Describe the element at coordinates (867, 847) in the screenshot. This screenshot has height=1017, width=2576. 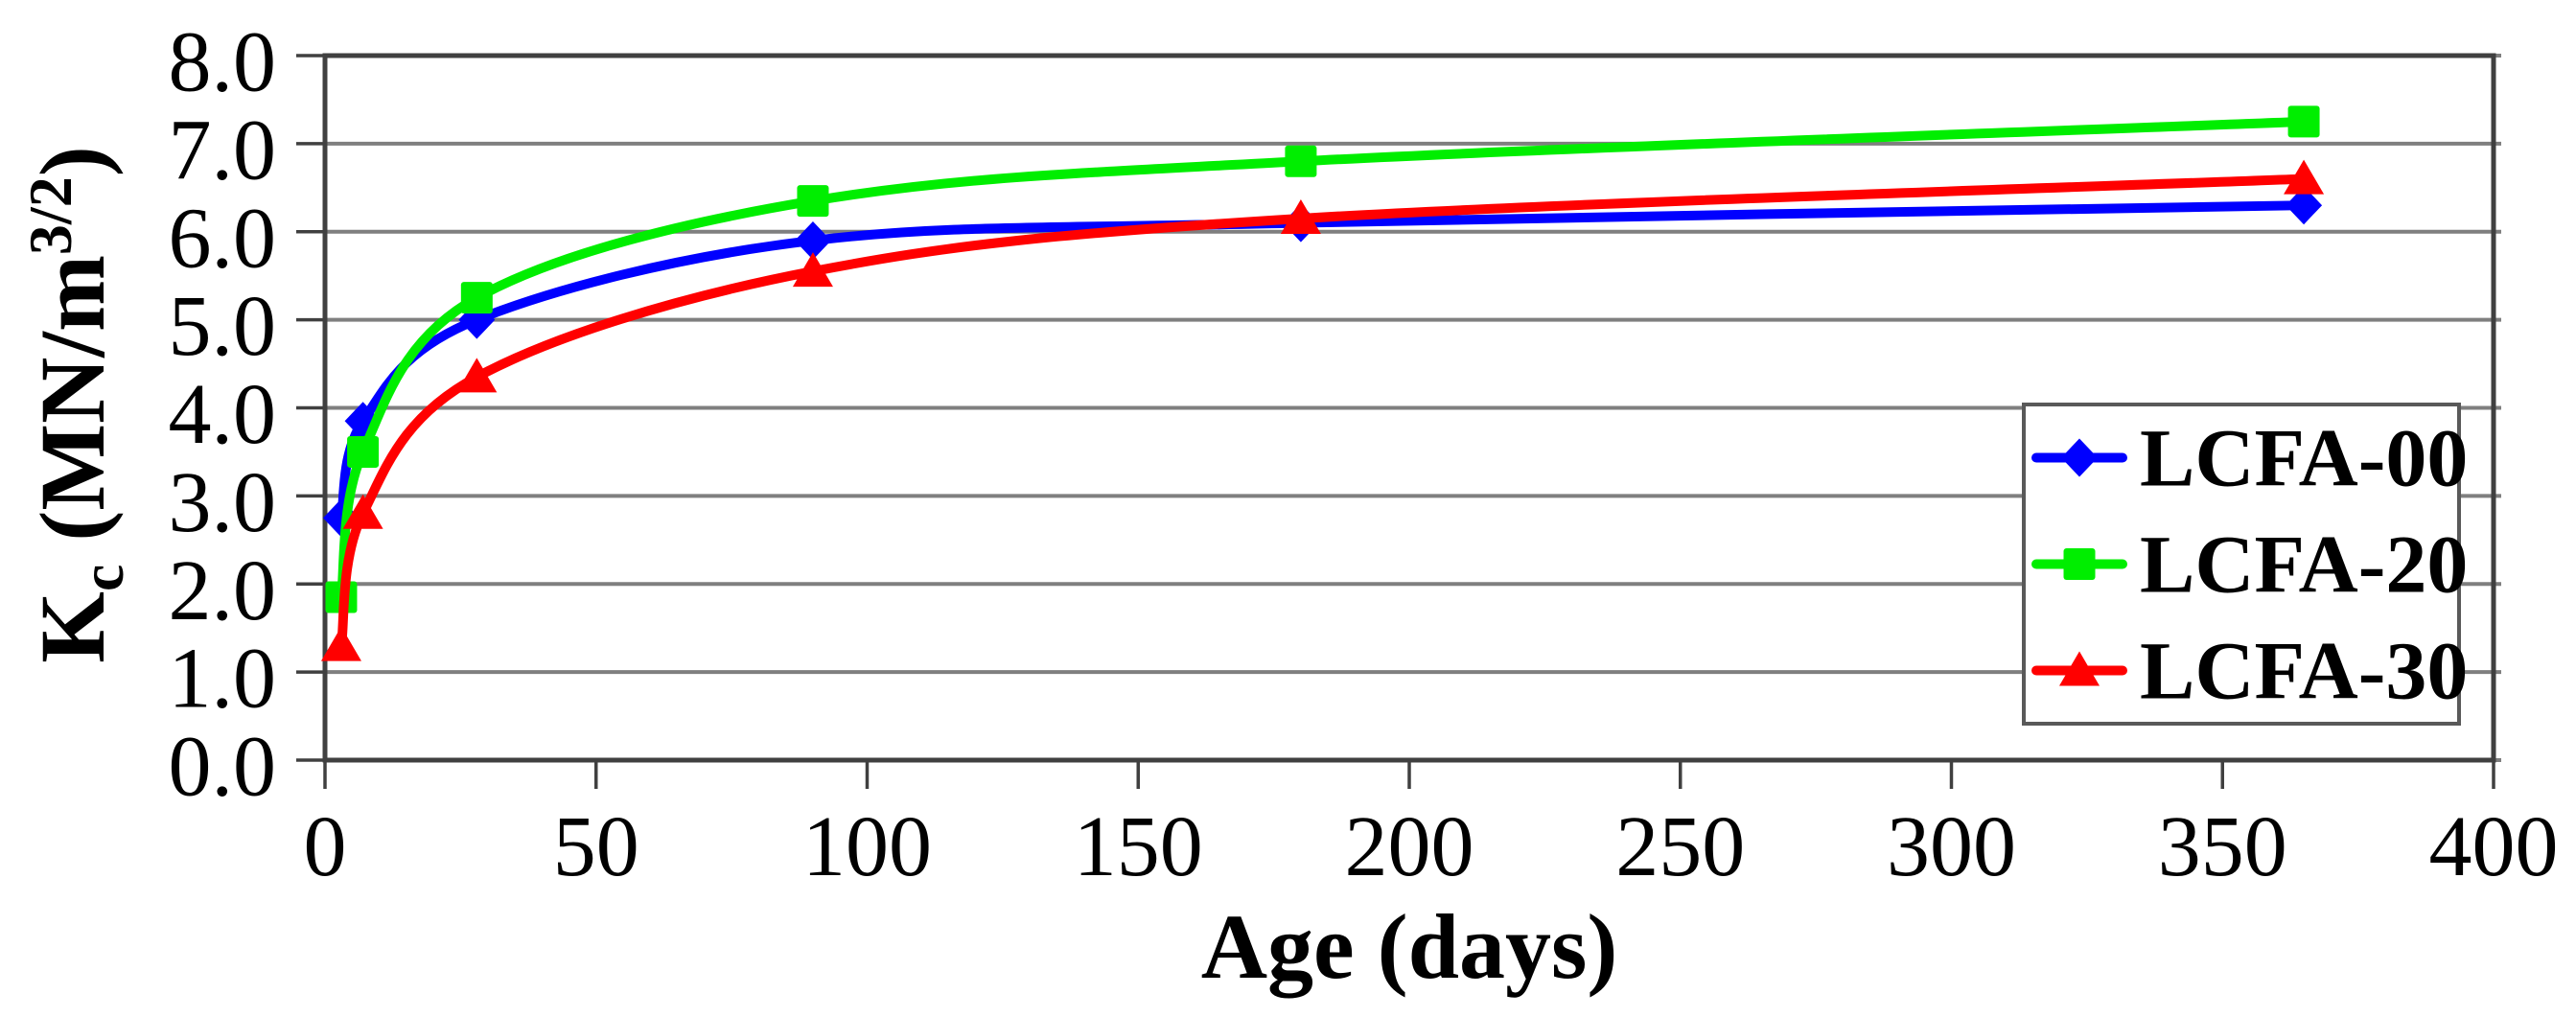
I see `x-tick-label: 100` at that location.